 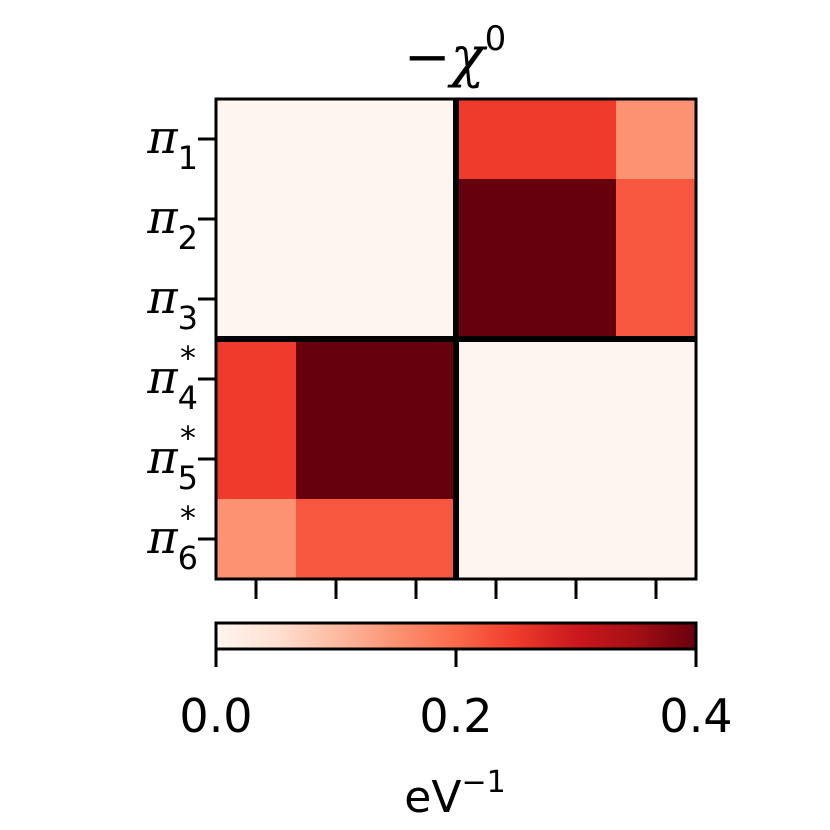 I want to click on y-tick-label: π3, so click(x=172, y=303).